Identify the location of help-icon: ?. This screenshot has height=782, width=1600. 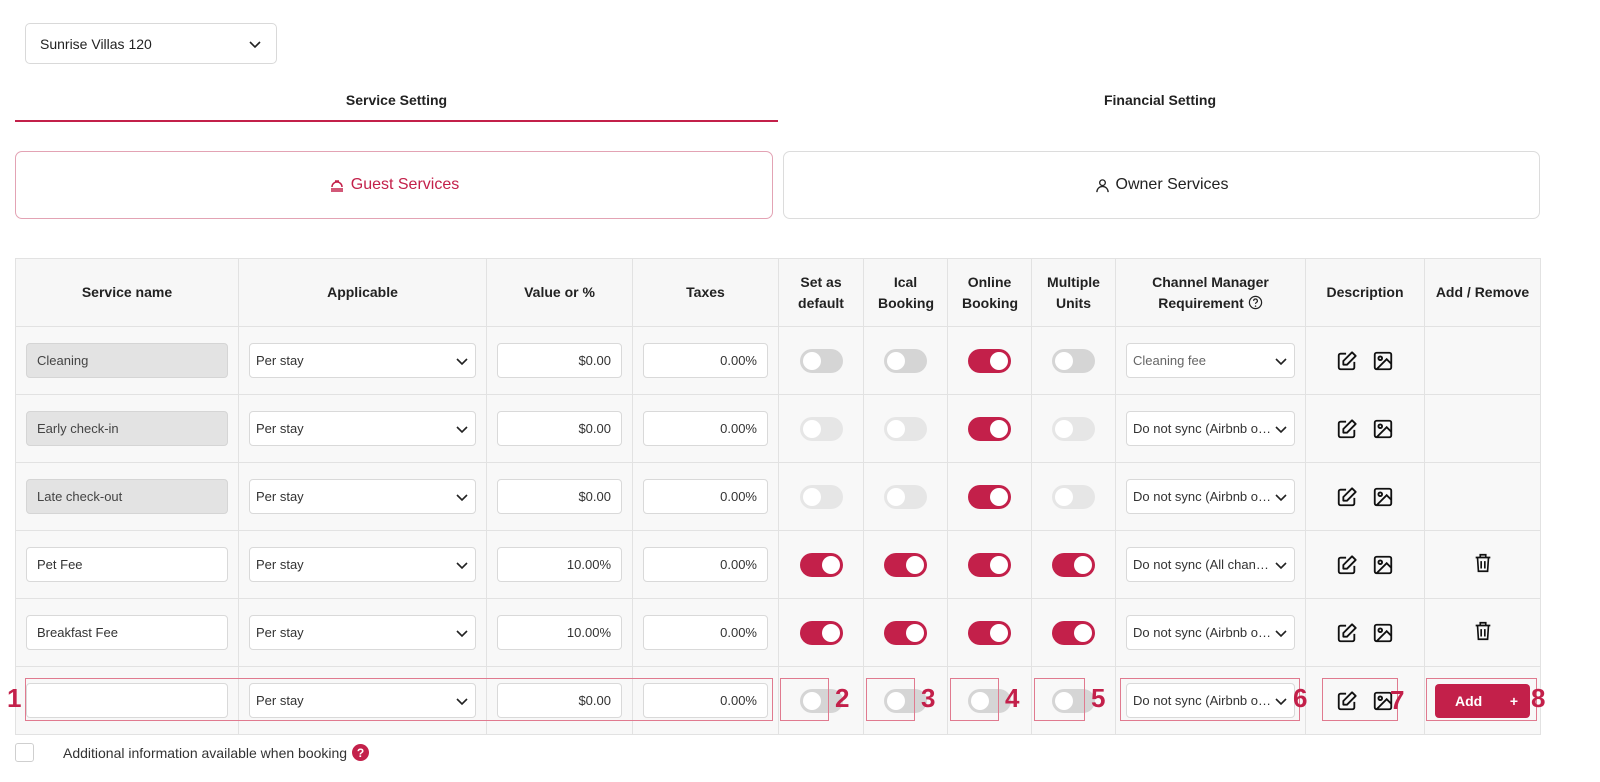
(361, 752).